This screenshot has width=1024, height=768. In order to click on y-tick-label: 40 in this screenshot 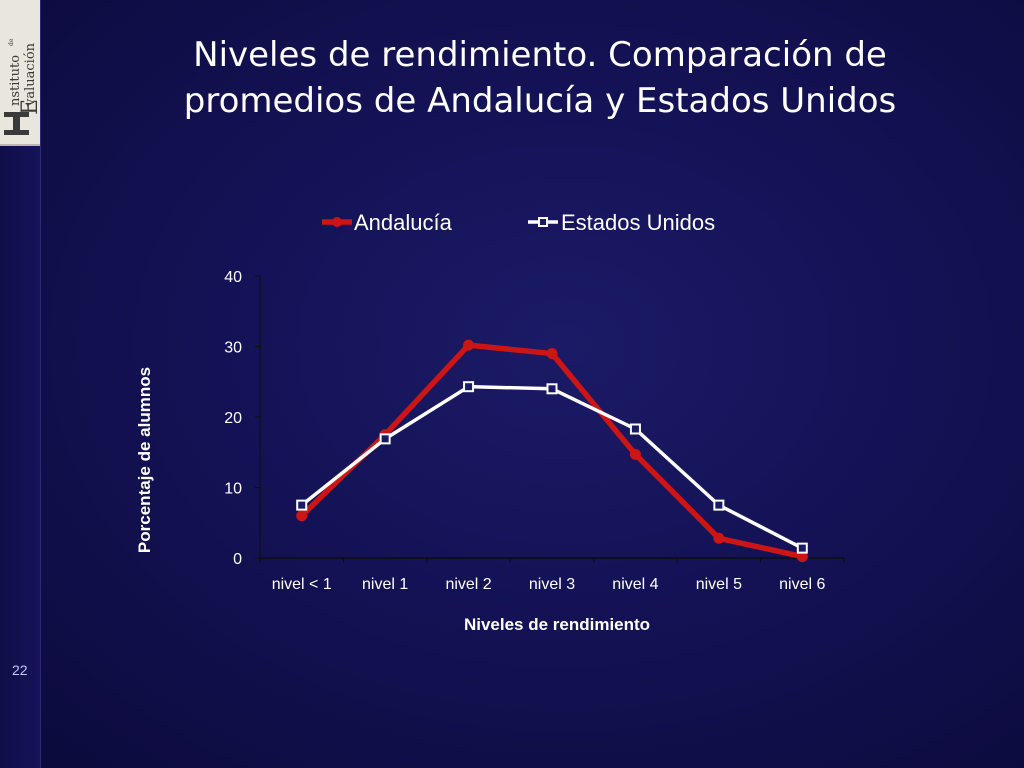, I will do `click(233, 277)`.